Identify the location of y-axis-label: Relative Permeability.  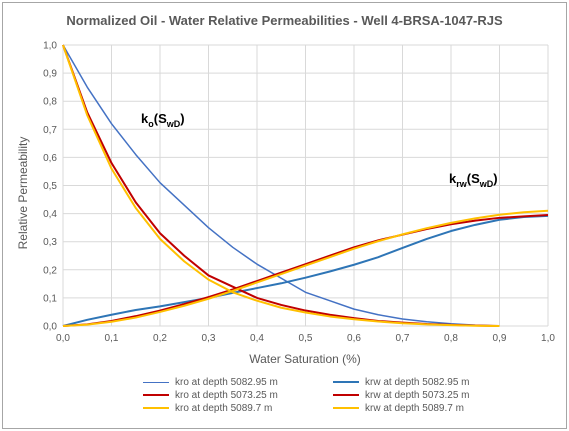
(23, 193).